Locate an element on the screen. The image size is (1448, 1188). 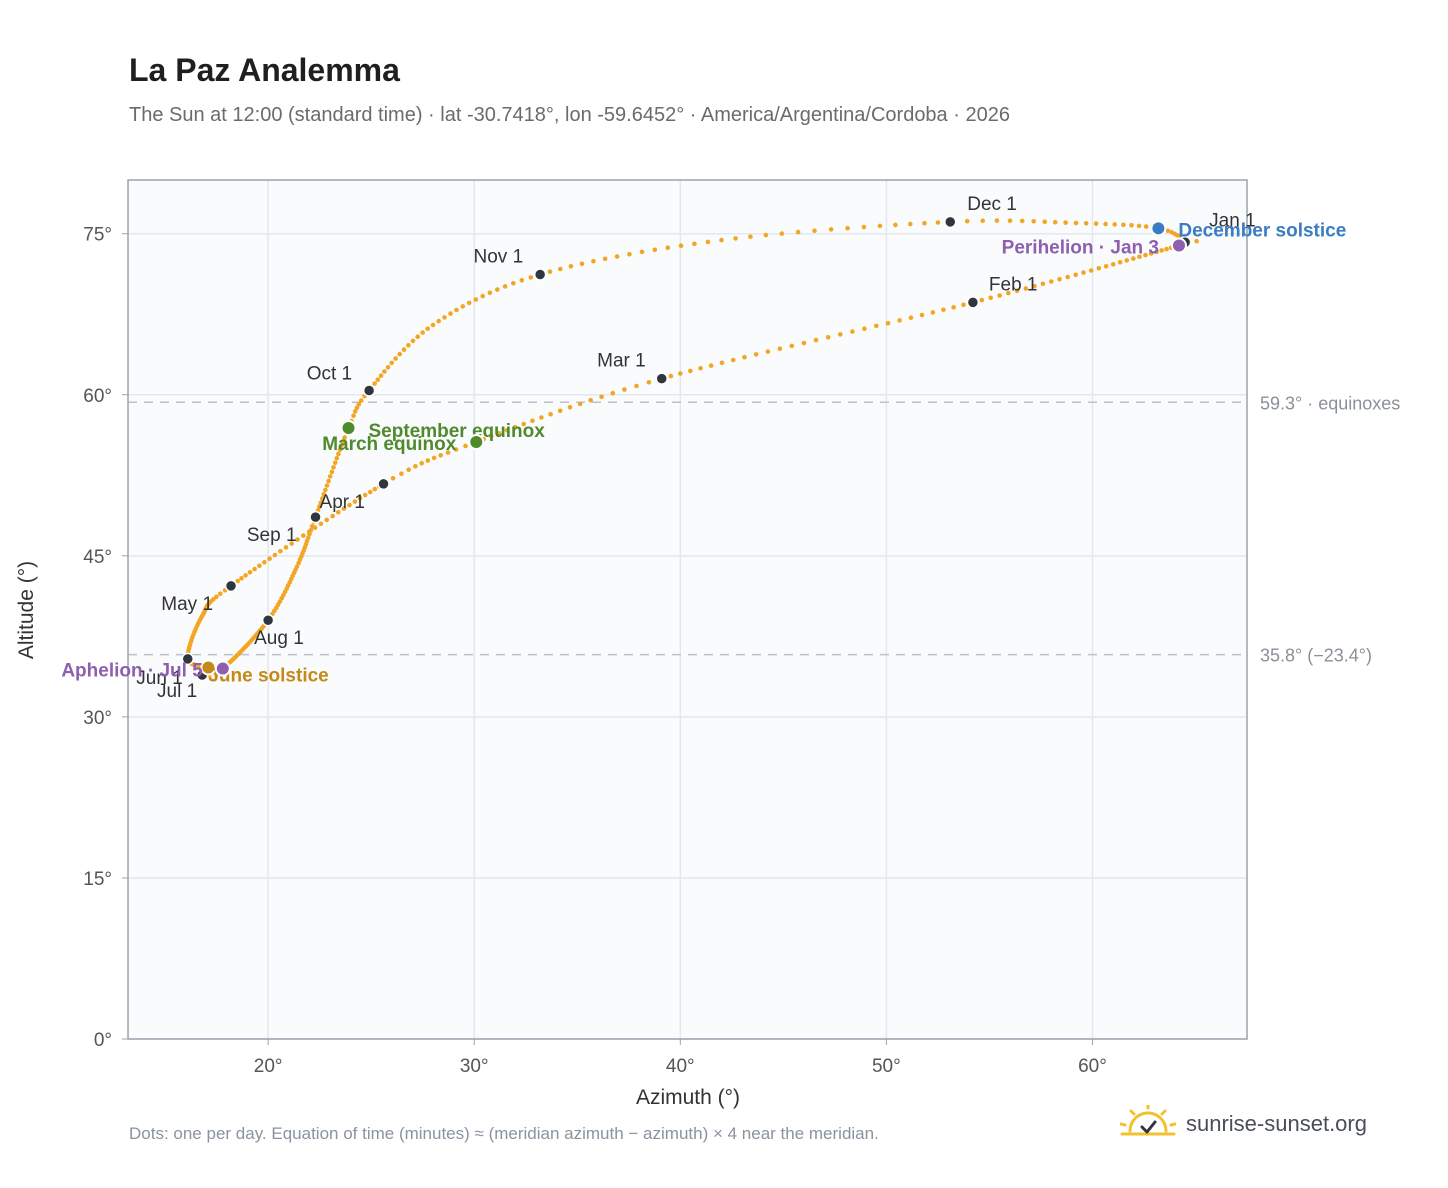
y-tick-label: 60° is located at coordinates (97, 396).